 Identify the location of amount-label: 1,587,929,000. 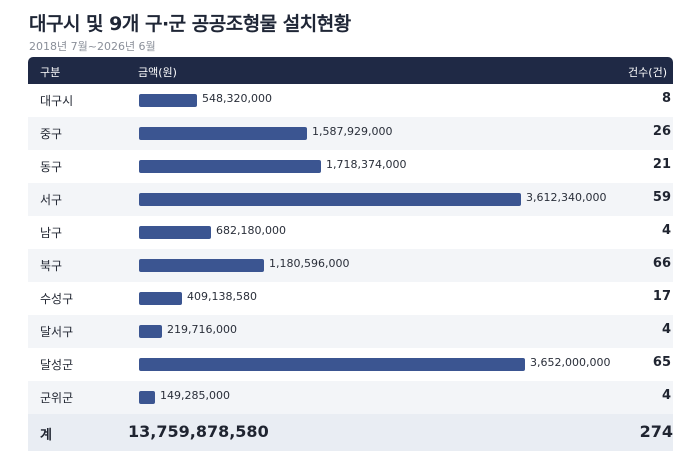
(352, 131).